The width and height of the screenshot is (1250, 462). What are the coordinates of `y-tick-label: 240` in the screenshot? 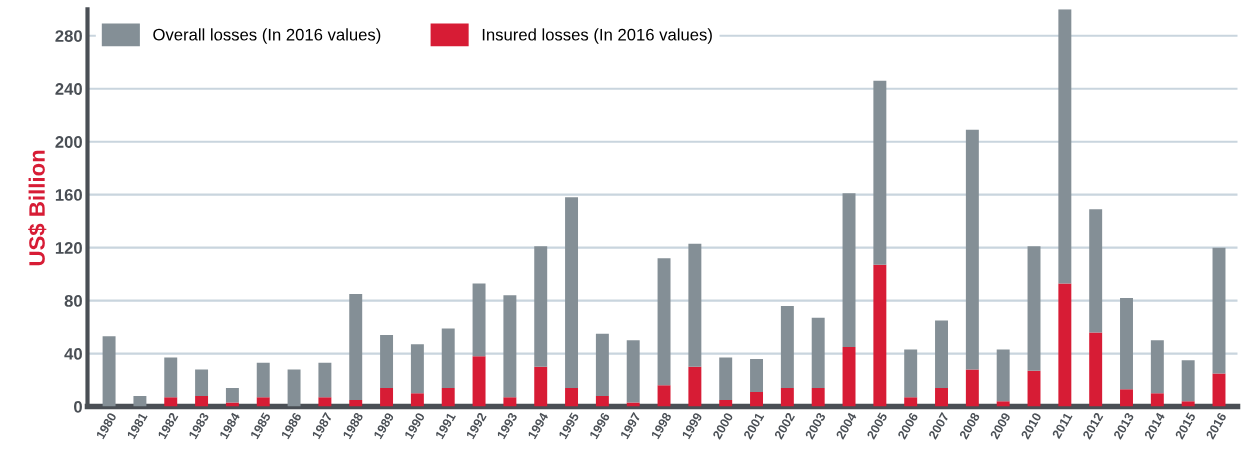 It's located at (68, 89).